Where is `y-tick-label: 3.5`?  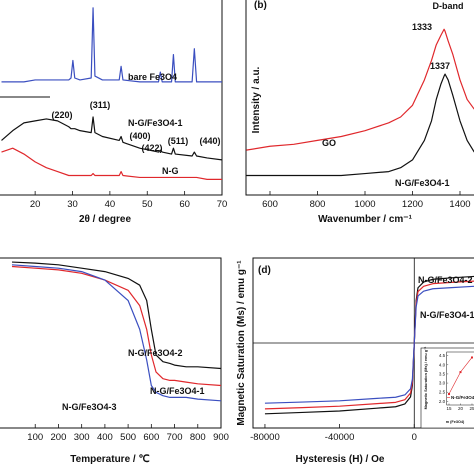
y-tick-label: 3.5 is located at coordinates (442, 373).